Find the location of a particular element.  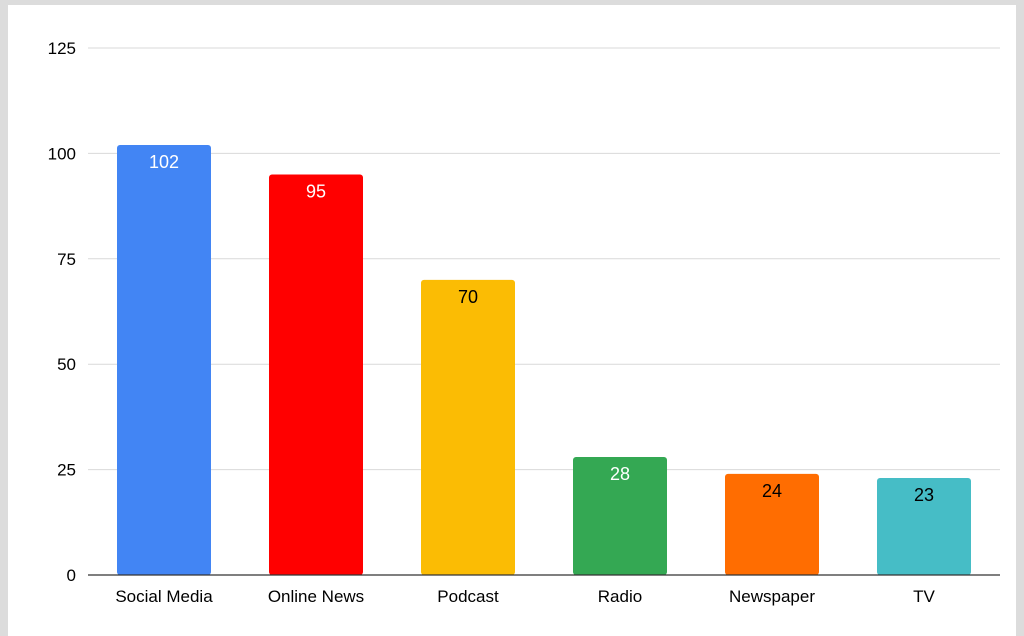

data-label: 24 is located at coordinates (772, 491).